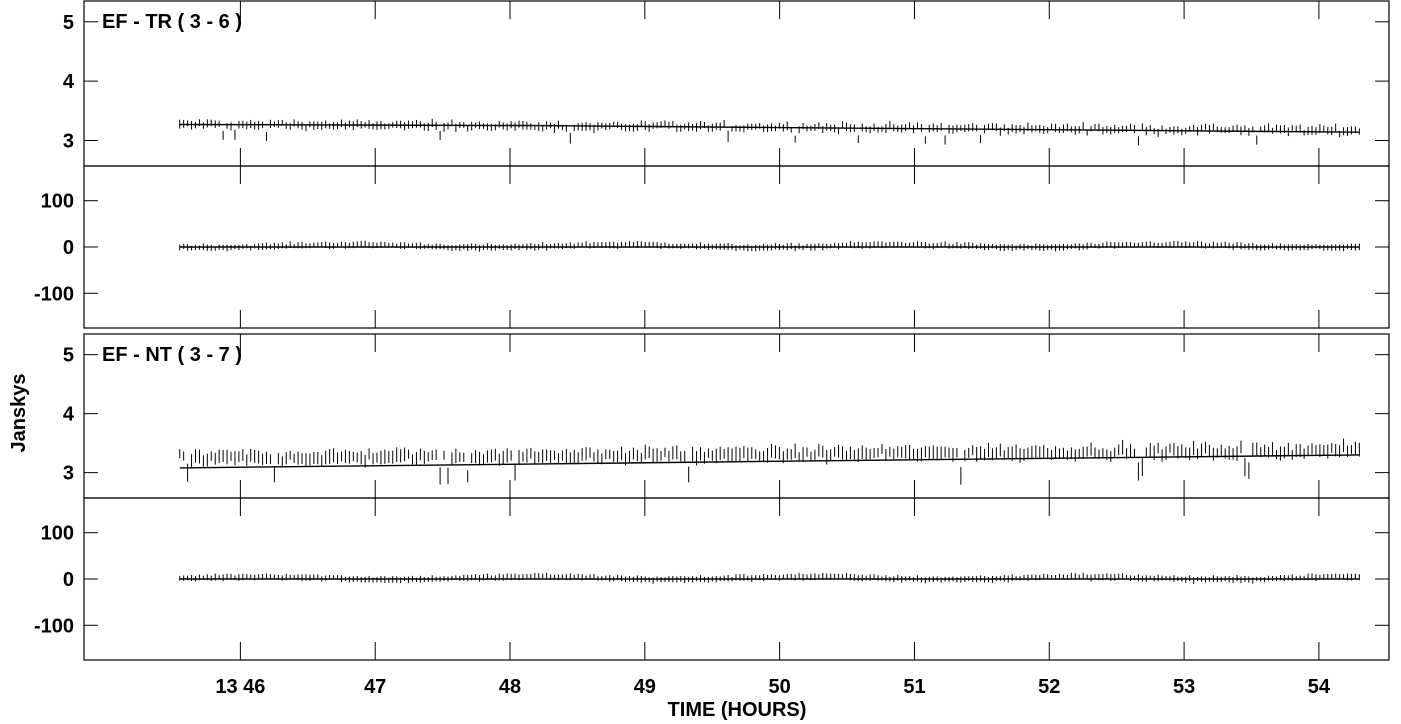  What do you see at coordinates (780, 687) in the screenshot?
I see `x-tick-label: 50` at bounding box center [780, 687].